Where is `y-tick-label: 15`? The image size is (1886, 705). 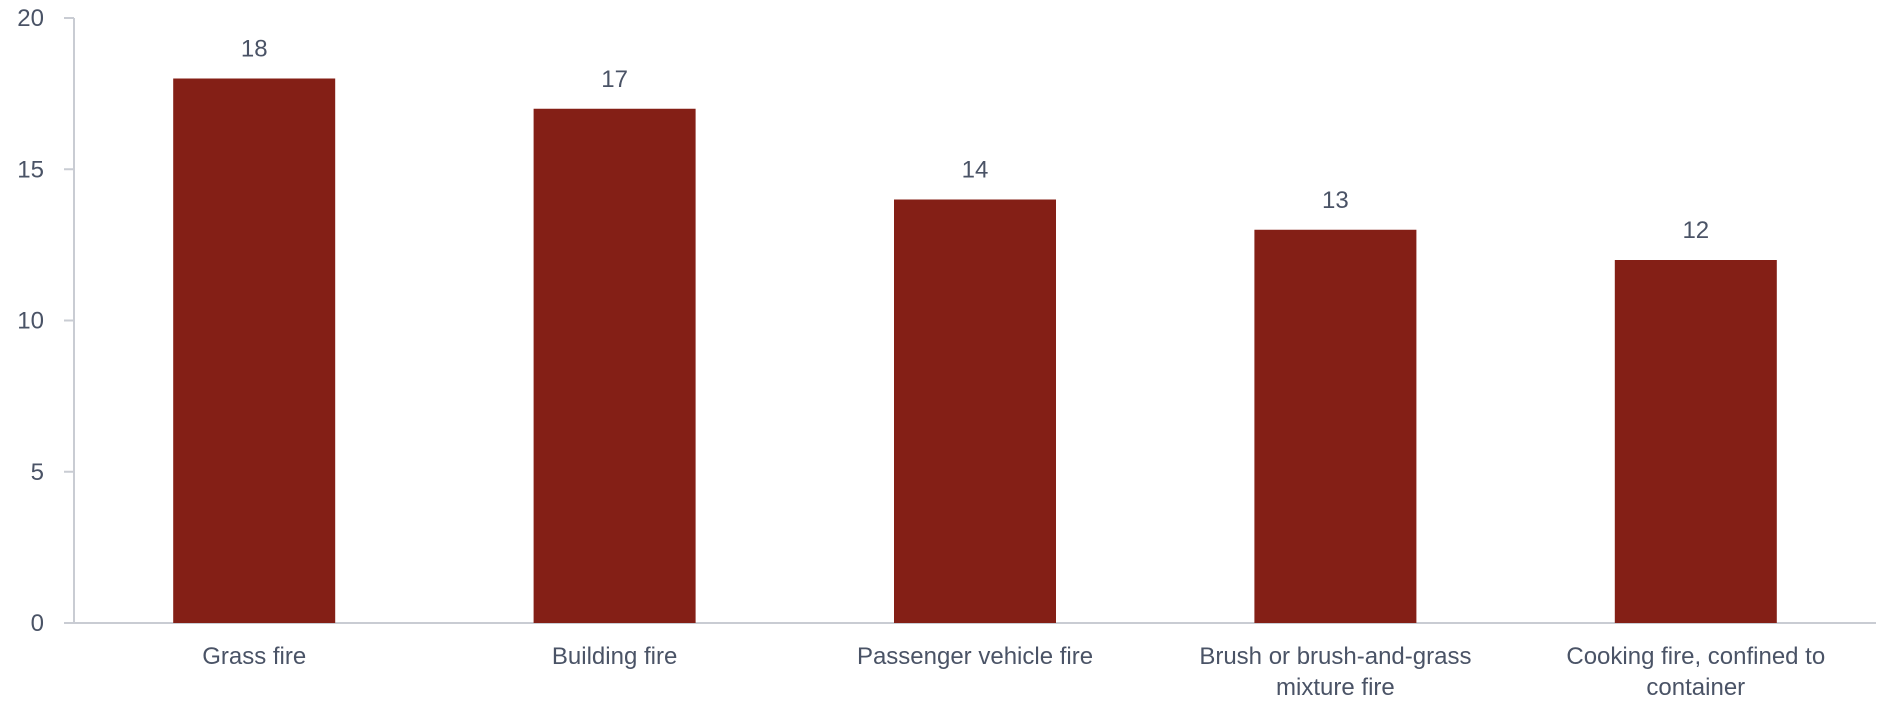
y-tick-label: 15 is located at coordinates (30, 169).